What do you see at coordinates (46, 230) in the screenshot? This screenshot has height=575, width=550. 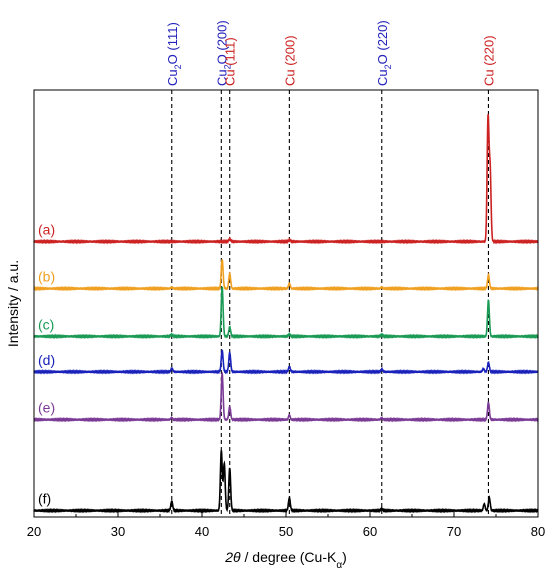 I see `series-label-0: (a)` at bounding box center [46, 230].